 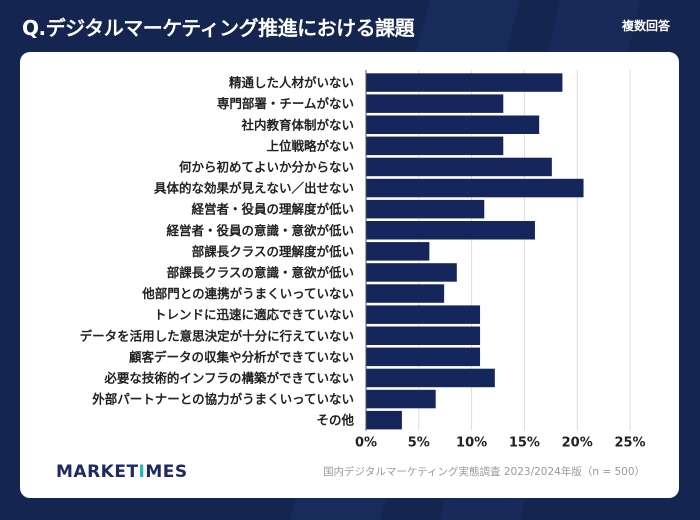 What do you see at coordinates (228, 377) in the screenshot?
I see `category-label: 必要な技術的インフラの構築ができていない` at bounding box center [228, 377].